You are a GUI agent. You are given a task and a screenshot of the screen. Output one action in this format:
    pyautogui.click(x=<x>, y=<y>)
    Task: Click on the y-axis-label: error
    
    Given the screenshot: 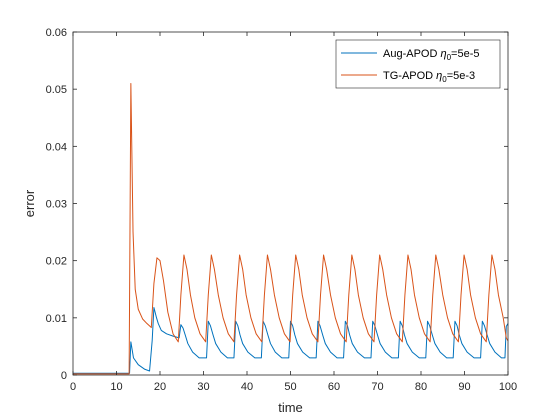 What is the action you would take?
    pyautogui.click(x=29, y=203)
    